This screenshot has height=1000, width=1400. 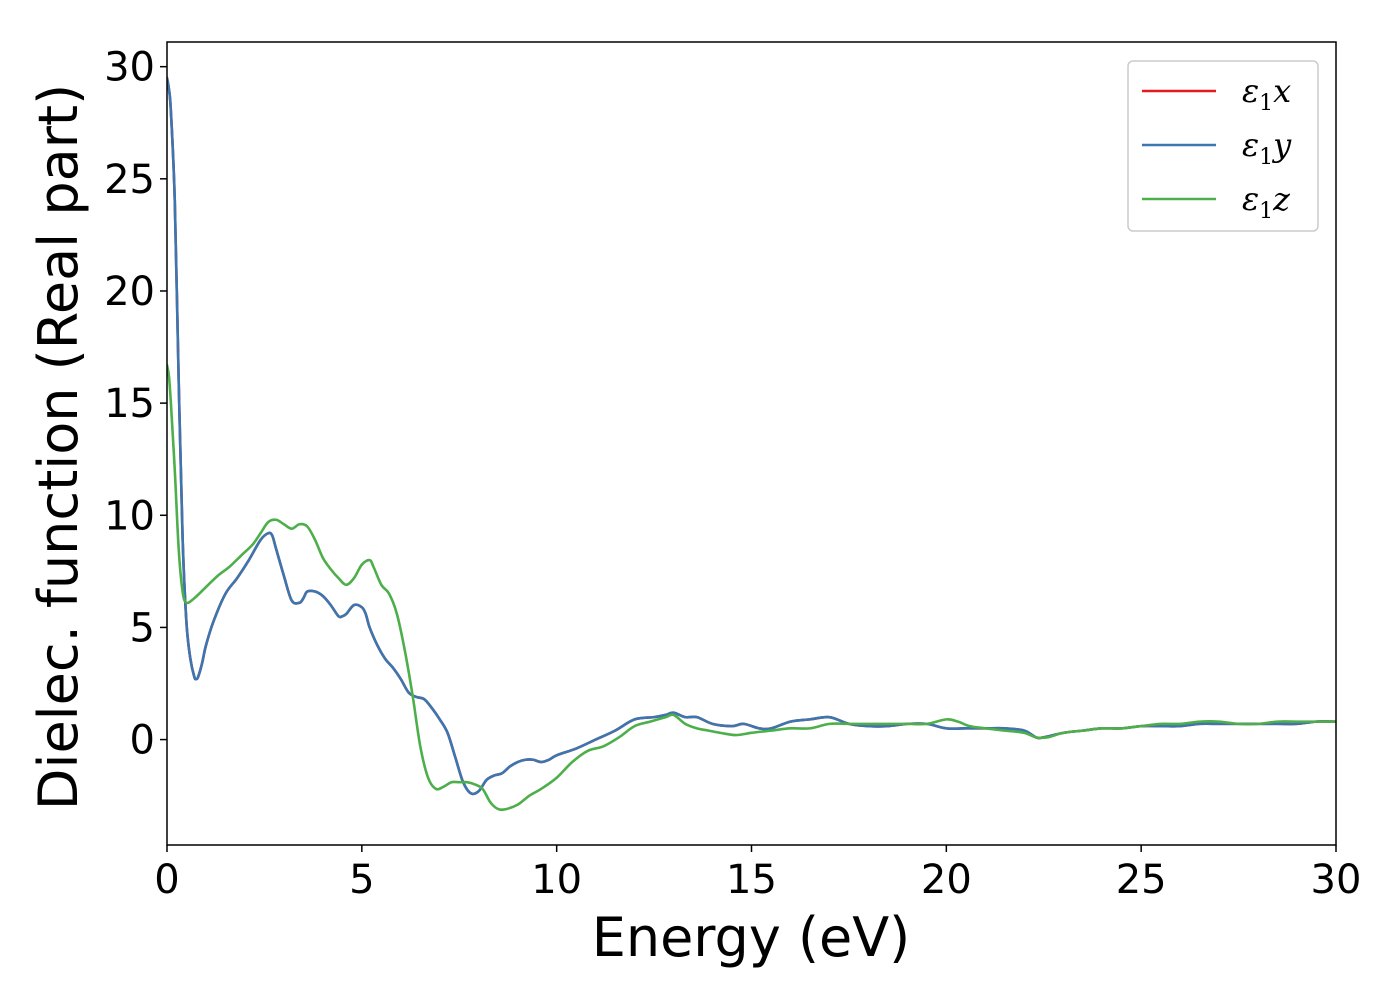 I want to click on y-tick-label: 20, so click(x=129, y=292).